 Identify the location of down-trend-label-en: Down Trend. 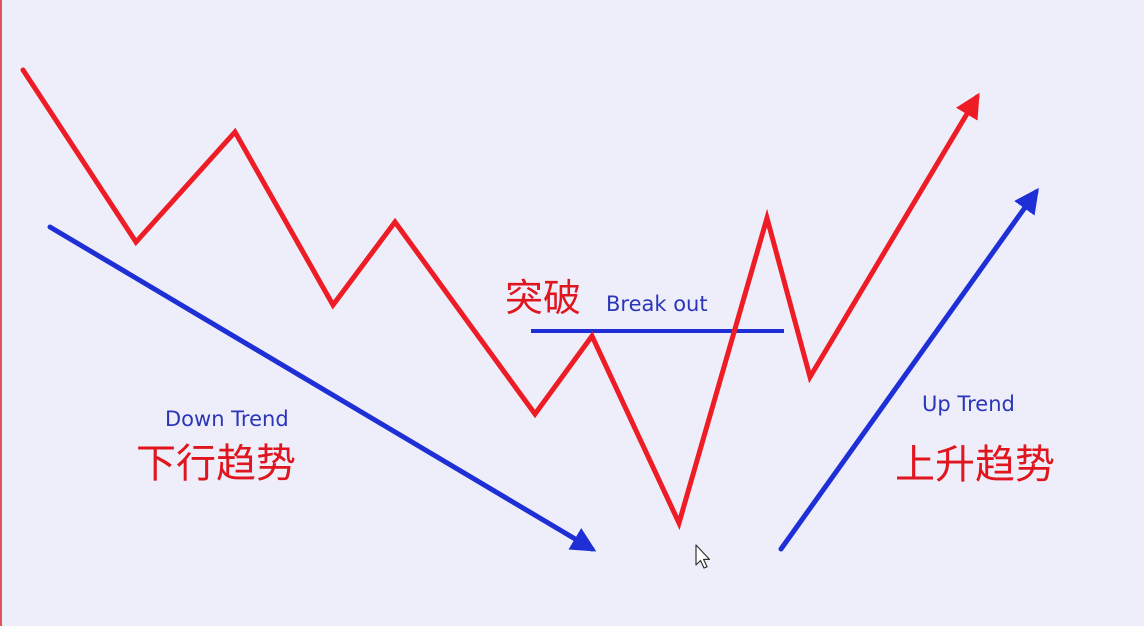
(227, 419).